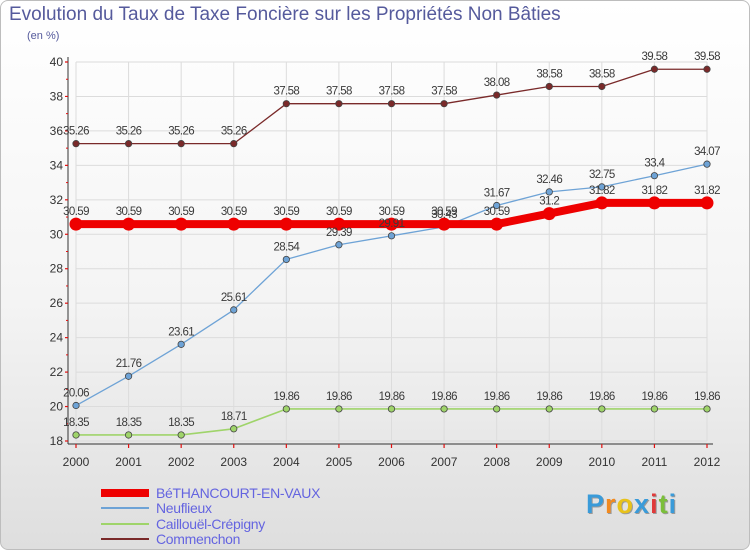  I want to click on legend-label: Commenchon, so click(198, 539).